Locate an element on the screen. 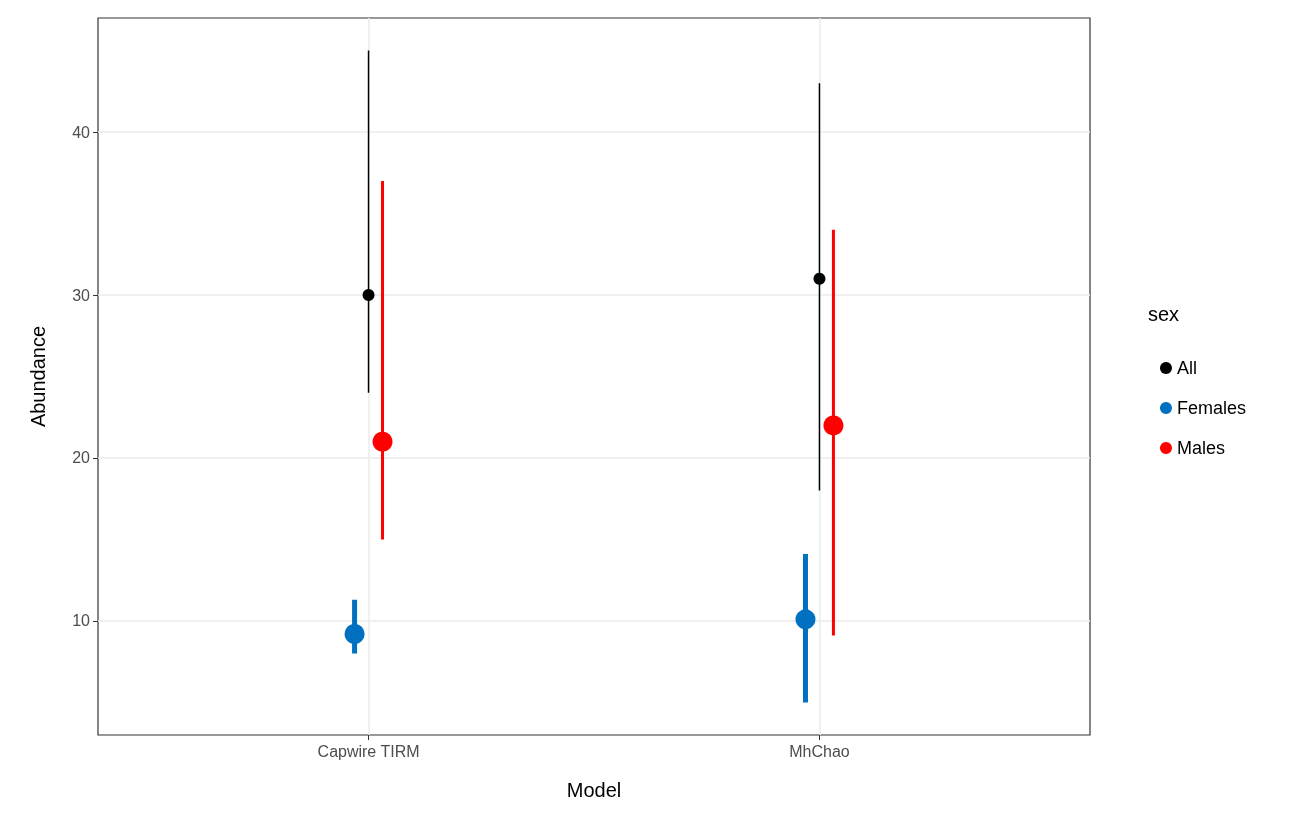  legend-label: All is located at coordinates (1186, 368).